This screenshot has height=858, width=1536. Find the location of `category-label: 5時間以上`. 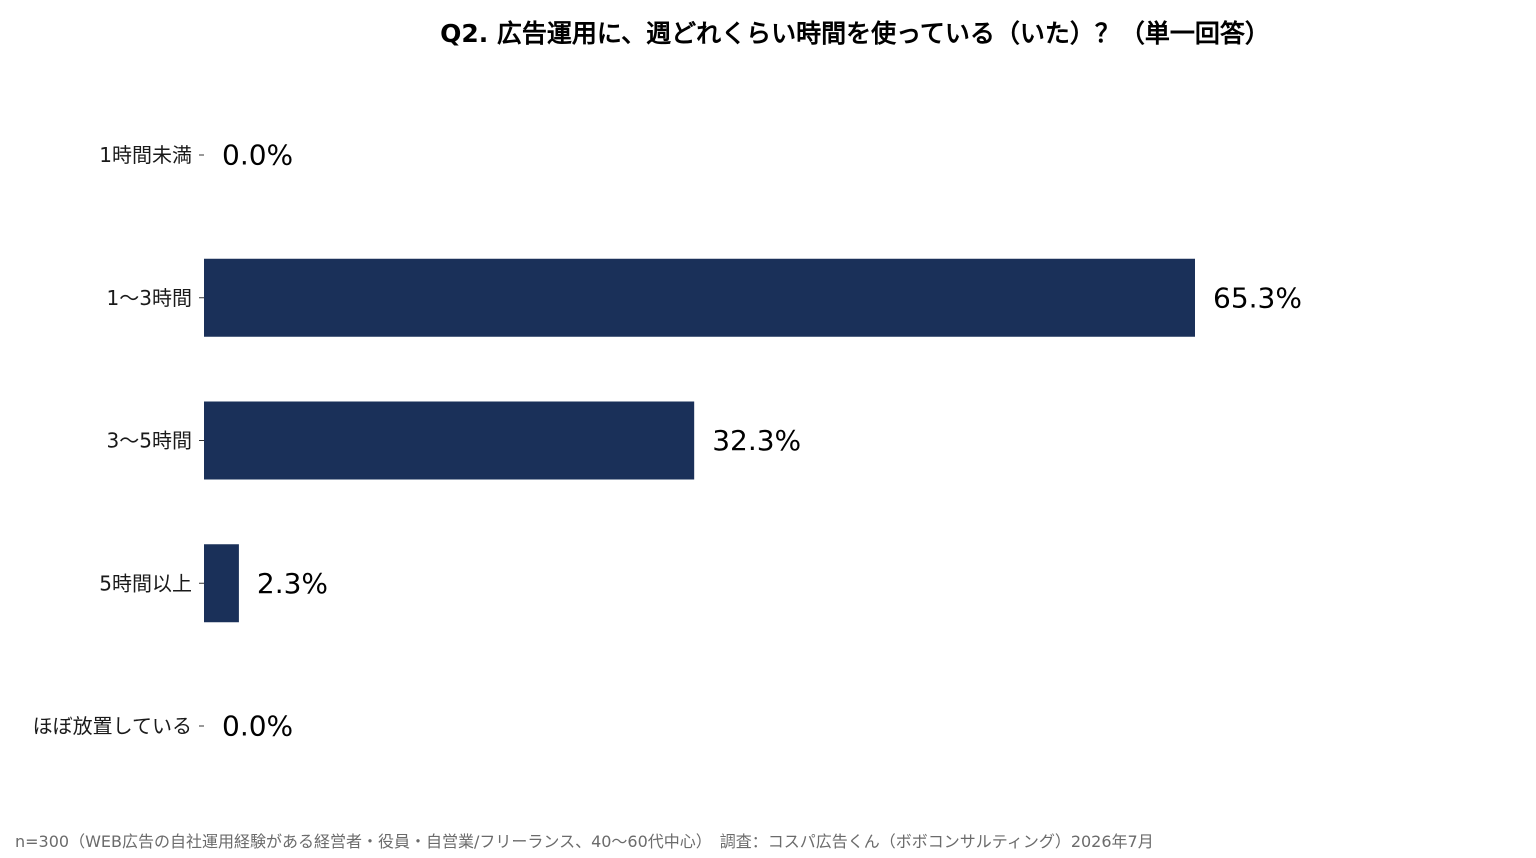

category-label: 5時間以上 is located at coordinates (145, 583).